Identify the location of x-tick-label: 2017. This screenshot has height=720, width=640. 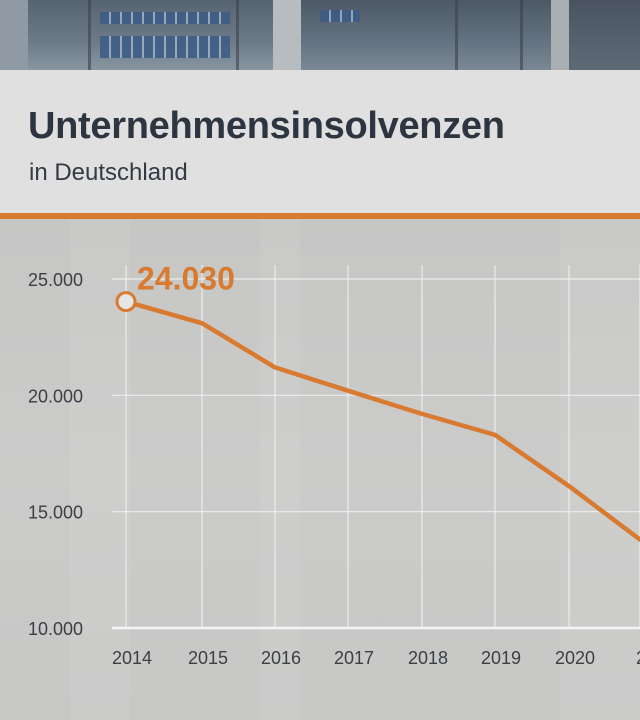
(354, 658).